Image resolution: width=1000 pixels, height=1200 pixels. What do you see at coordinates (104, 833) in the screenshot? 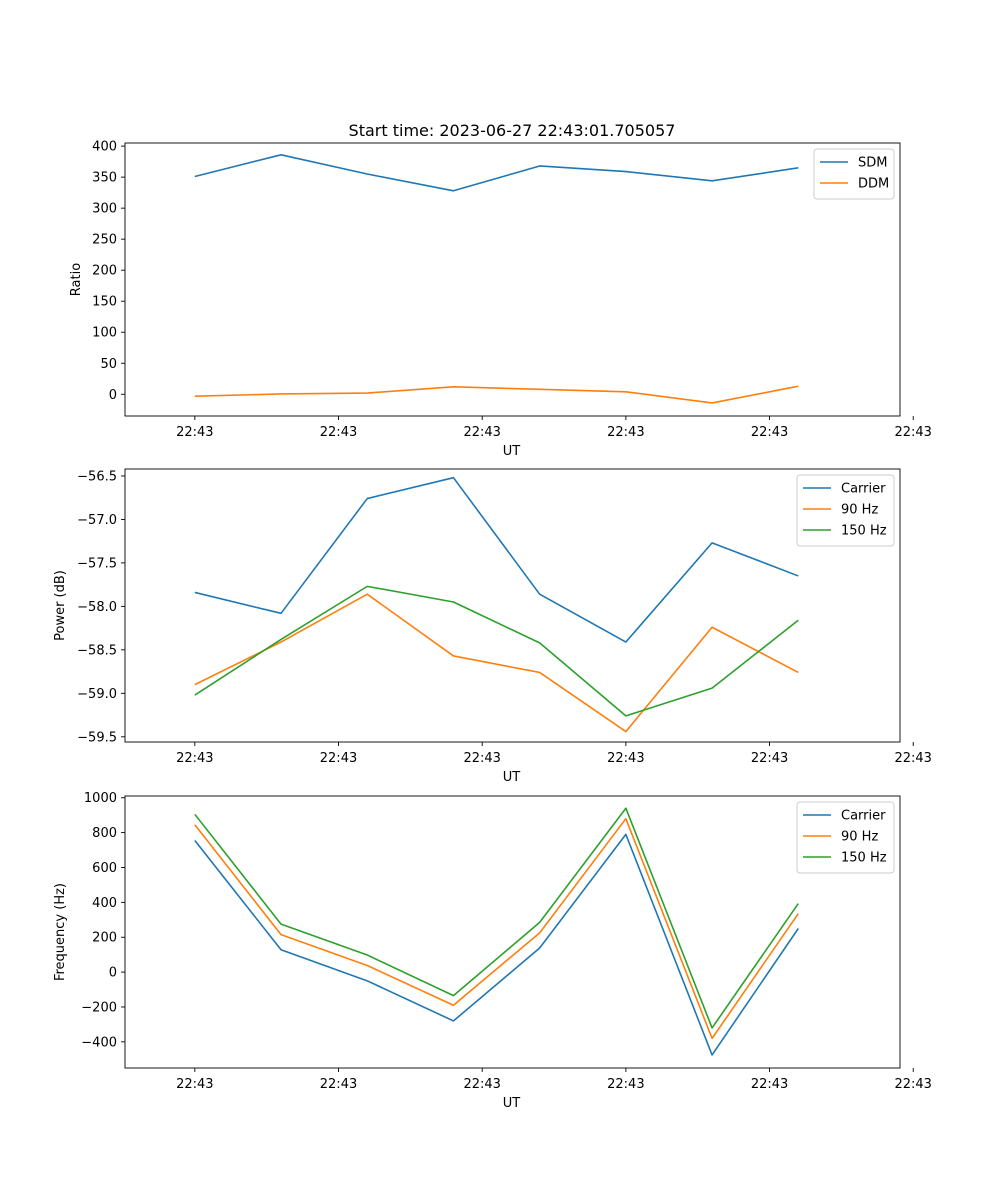
I see `y-tick-label: 800` at bounding box center [104, 833].